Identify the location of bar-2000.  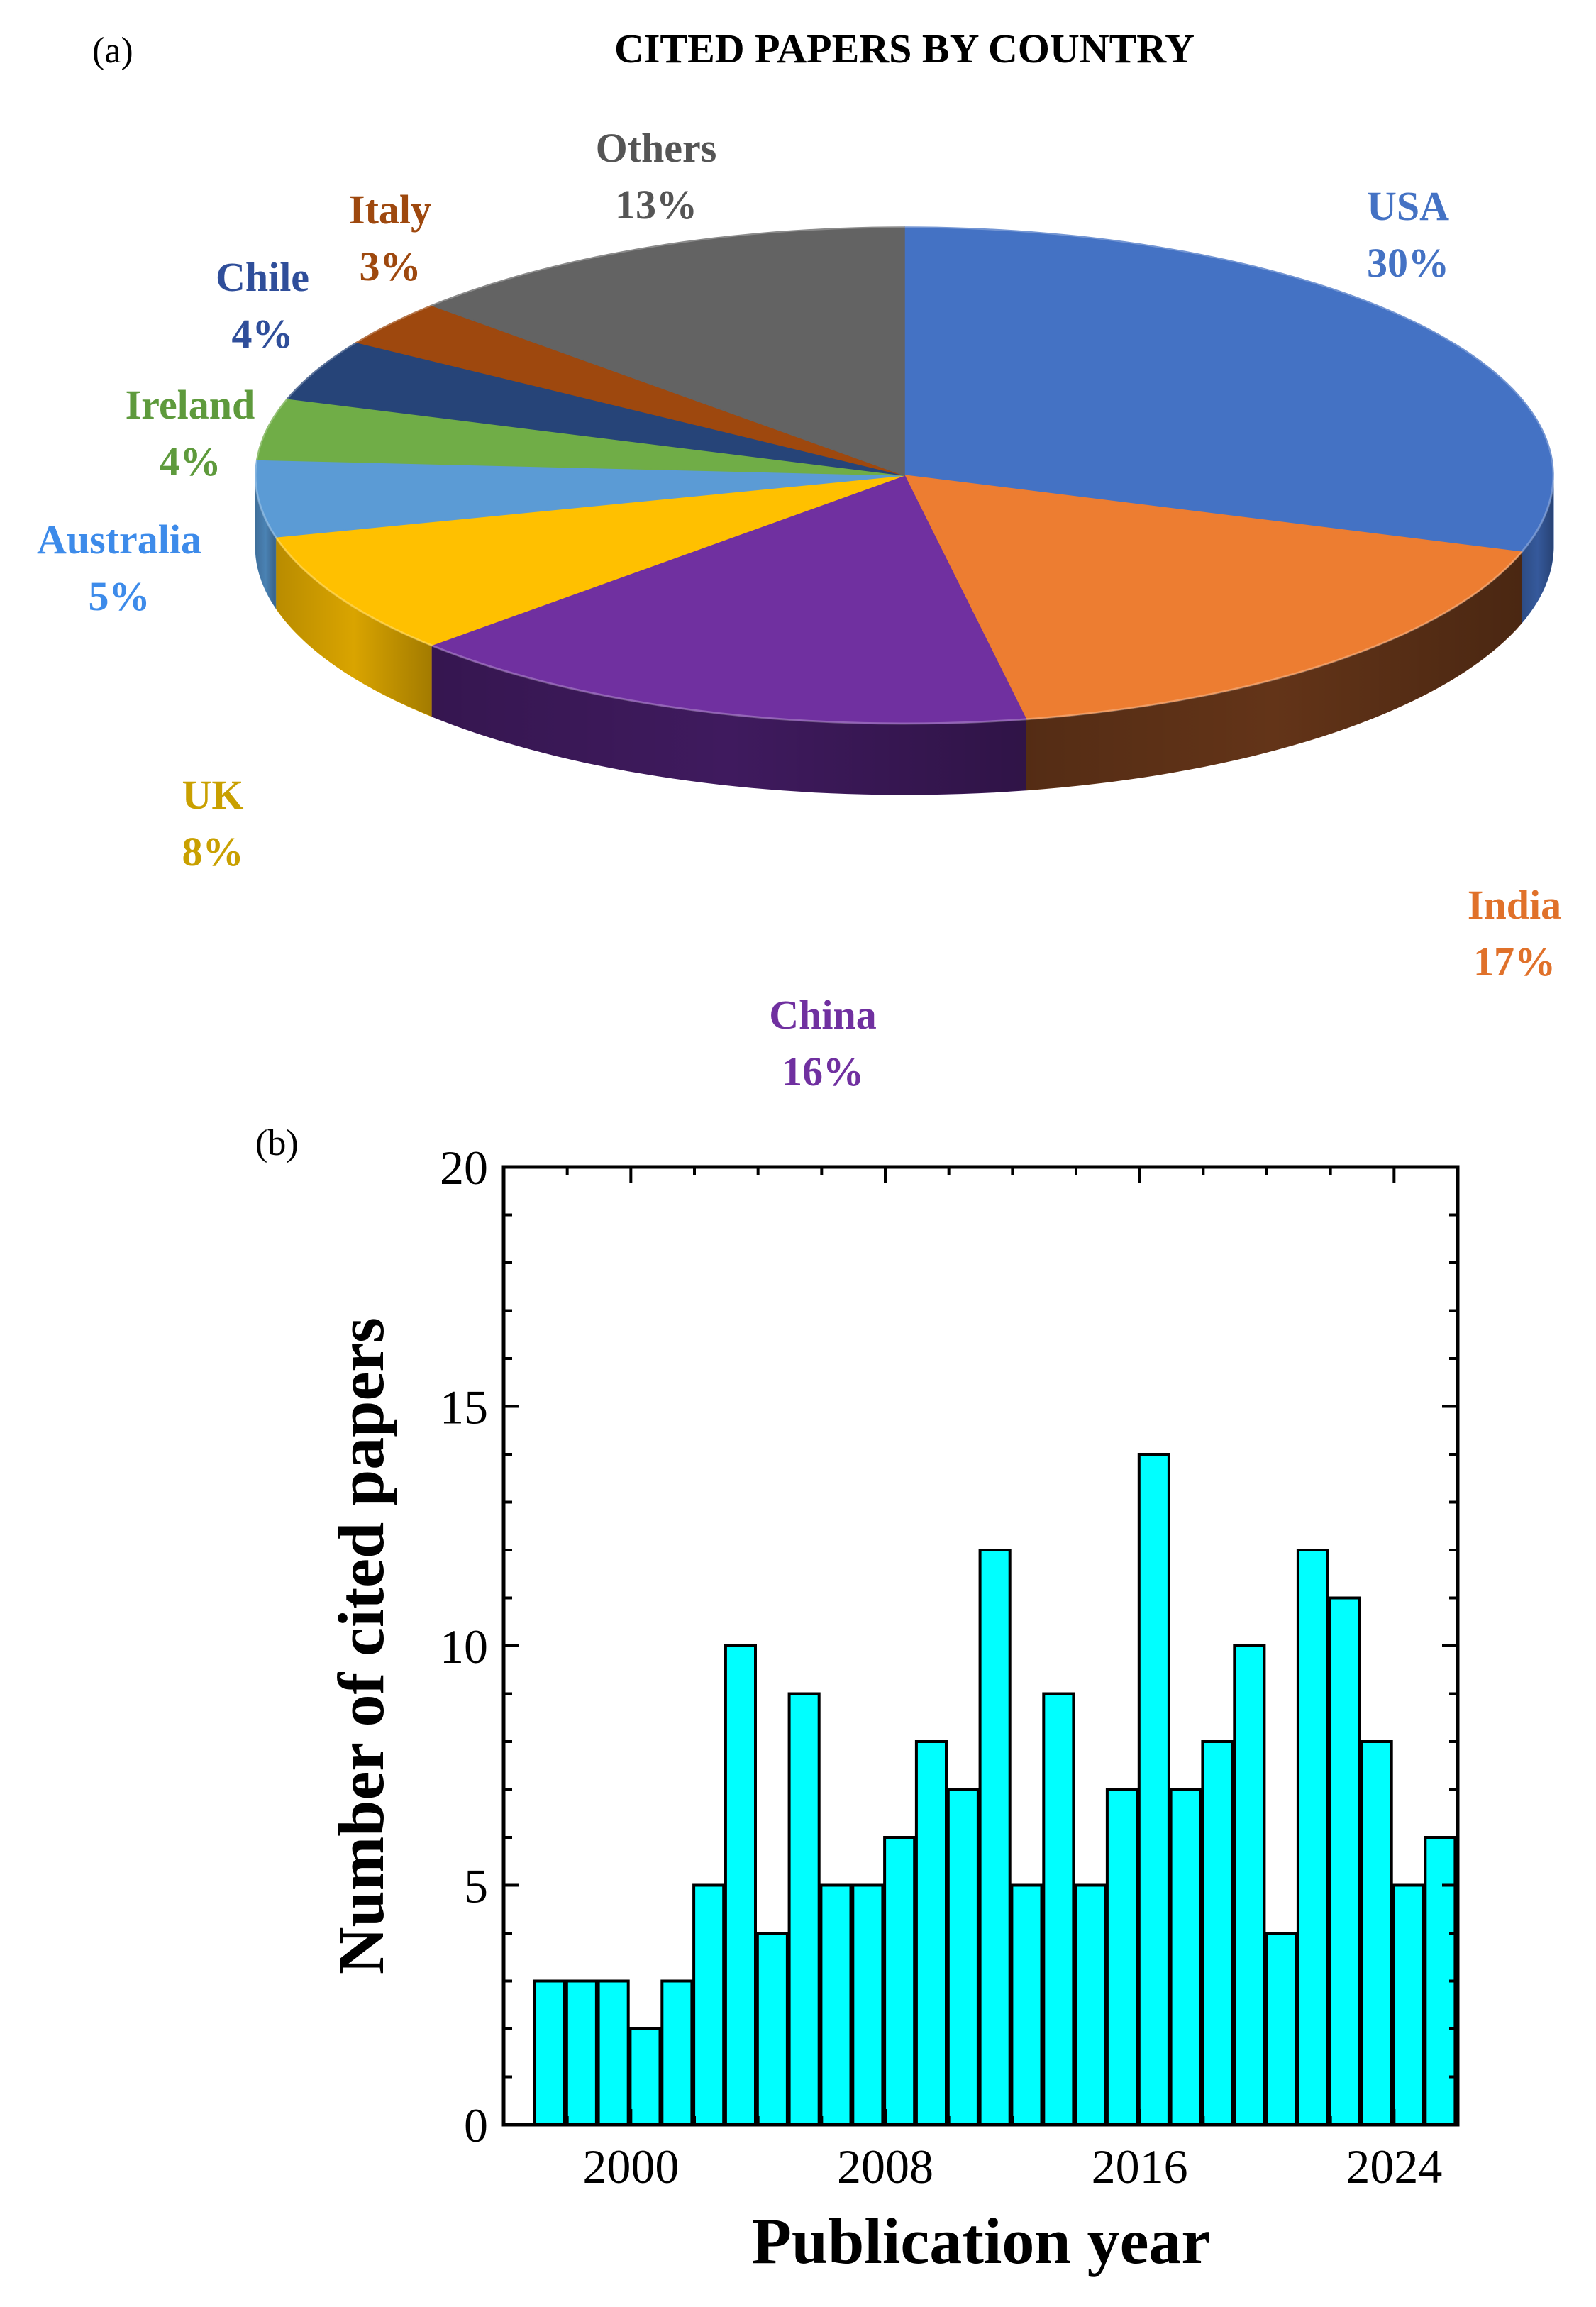
(645, 2076).